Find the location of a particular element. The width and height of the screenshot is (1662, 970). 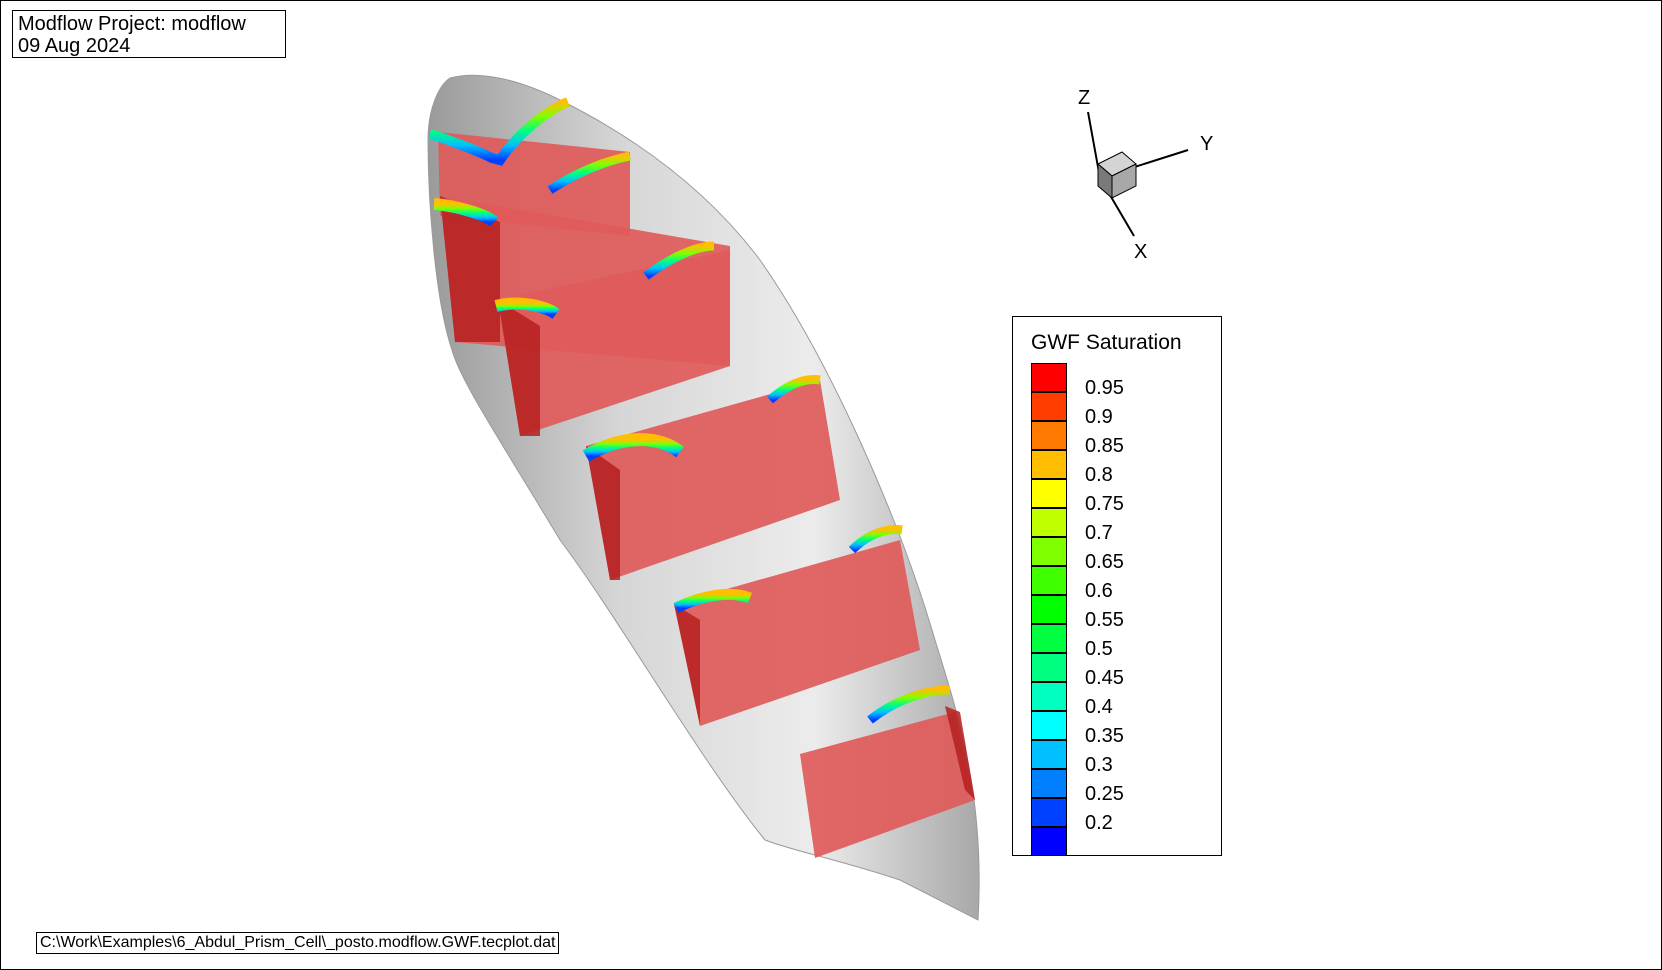

z-axis-label: Z is located at coordinates (1084, 98).